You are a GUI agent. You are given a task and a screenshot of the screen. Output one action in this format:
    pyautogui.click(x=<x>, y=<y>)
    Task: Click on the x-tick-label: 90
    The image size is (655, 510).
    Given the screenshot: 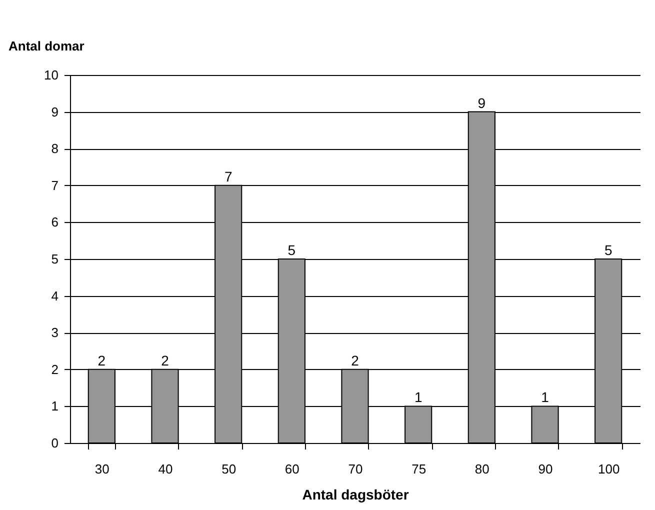 What is the action you would take?
    pyautogui.click(x=545, y=469)
    